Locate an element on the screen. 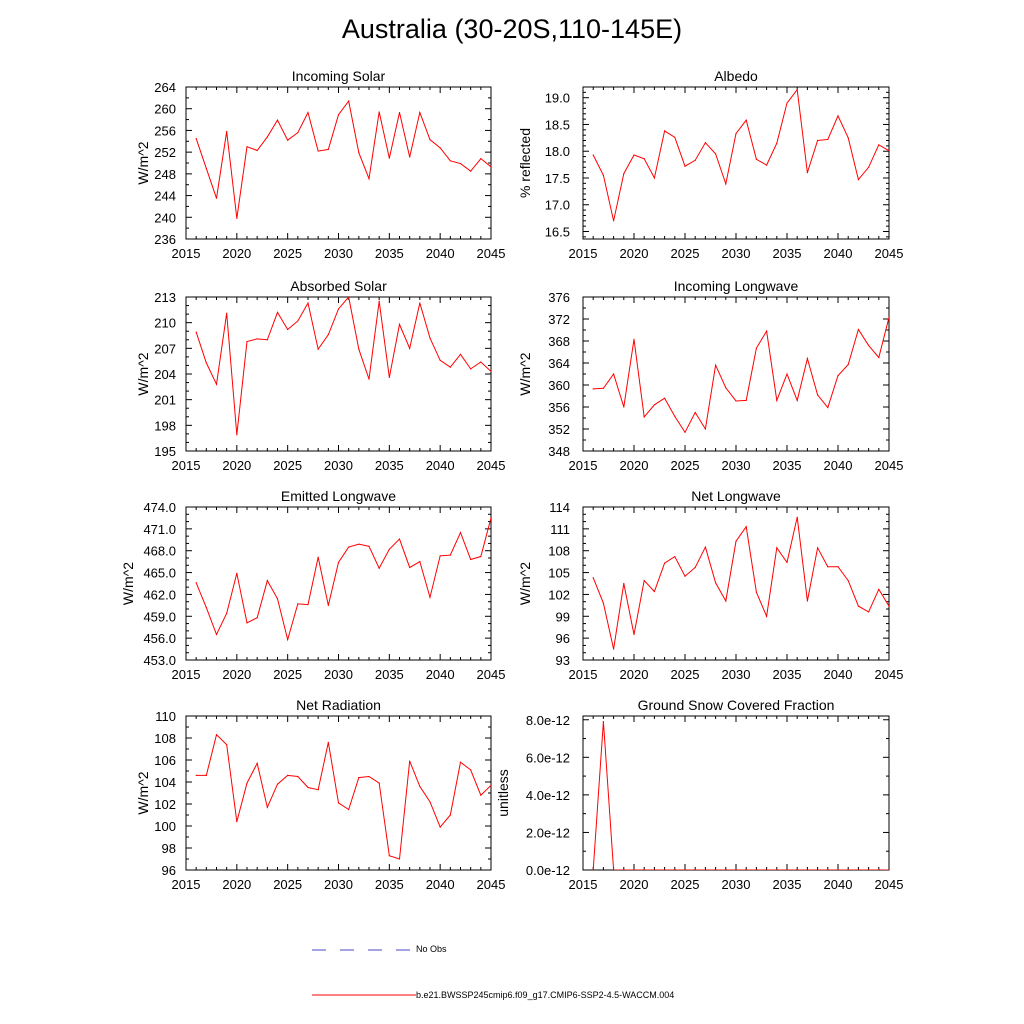 The height and width of the screenshot is (1024, 1024). y-tick-label: 244 is located at coordinates (165, 196).